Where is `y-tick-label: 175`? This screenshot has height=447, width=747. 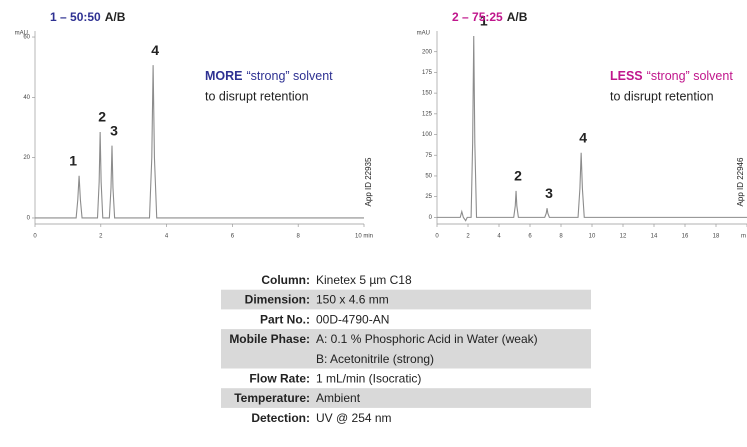 y-tick-label: 175 is located at coordinates (427, 73).